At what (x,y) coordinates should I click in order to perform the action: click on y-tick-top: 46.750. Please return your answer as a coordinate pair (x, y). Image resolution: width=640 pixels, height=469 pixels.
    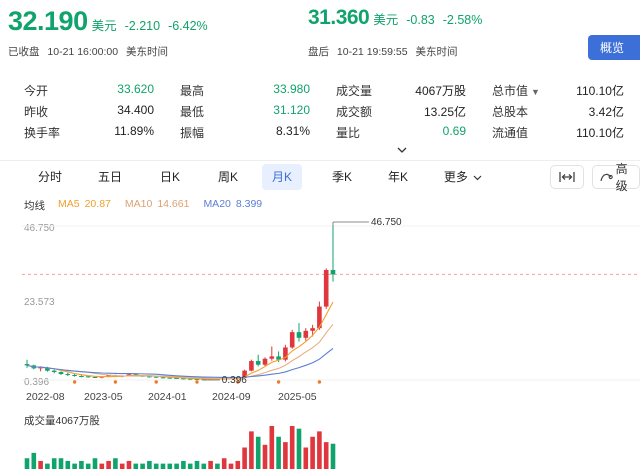
    Looking at the image, I should click on (39, 228).